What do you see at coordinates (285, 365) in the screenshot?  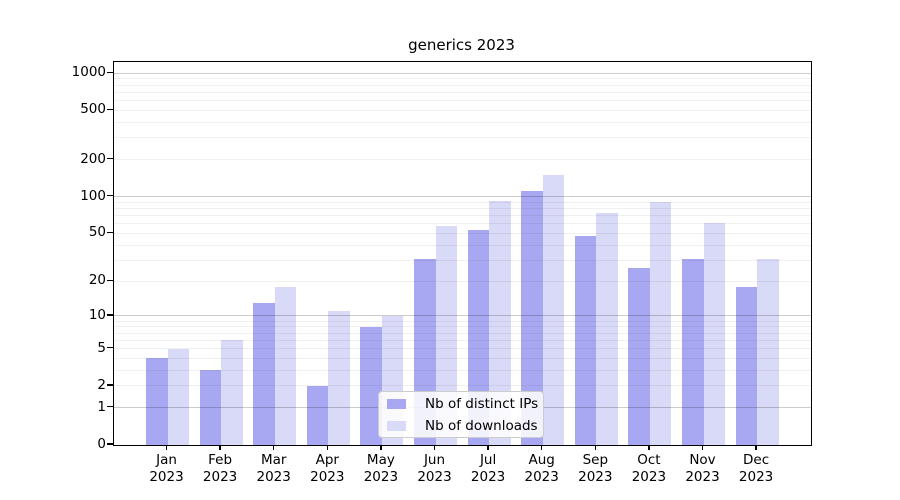 I see `bar-downloads-mar` at bounding box center [285, 365].